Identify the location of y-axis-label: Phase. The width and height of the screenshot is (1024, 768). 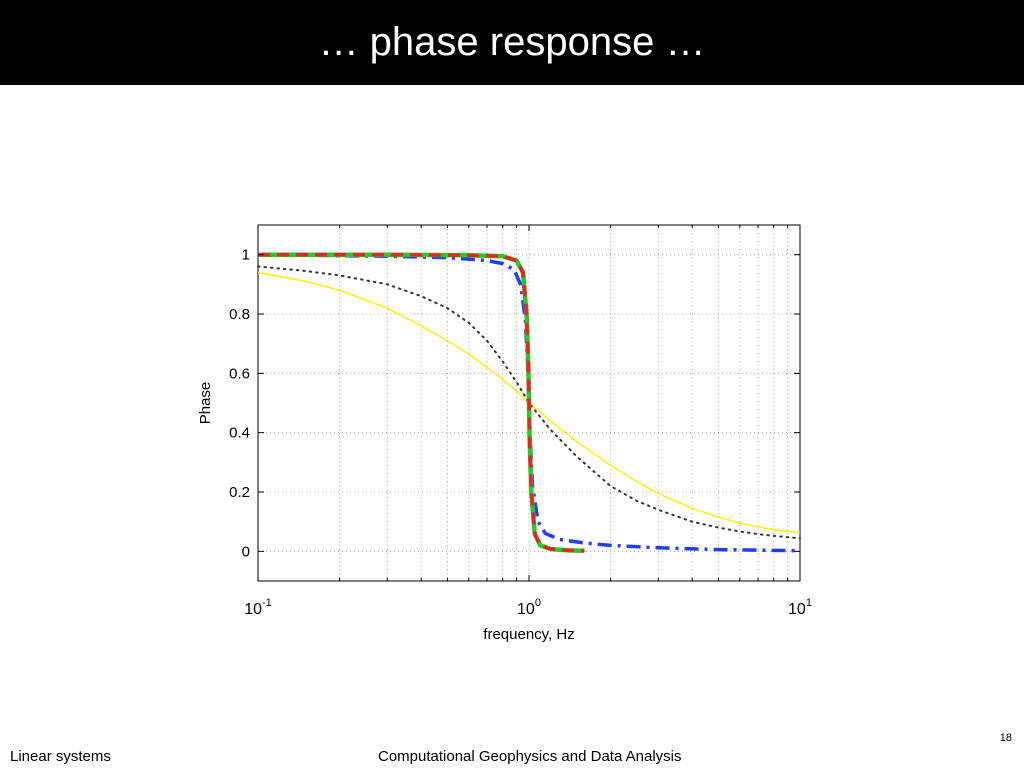
(205, 403).